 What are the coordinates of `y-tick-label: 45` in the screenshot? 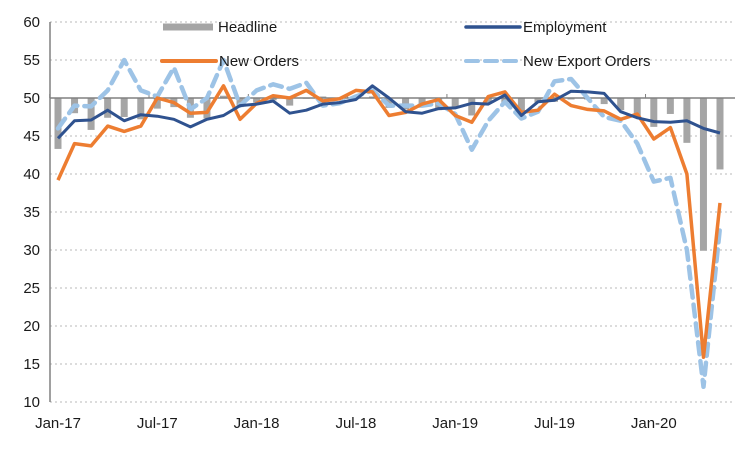 It's located at (31, 136).